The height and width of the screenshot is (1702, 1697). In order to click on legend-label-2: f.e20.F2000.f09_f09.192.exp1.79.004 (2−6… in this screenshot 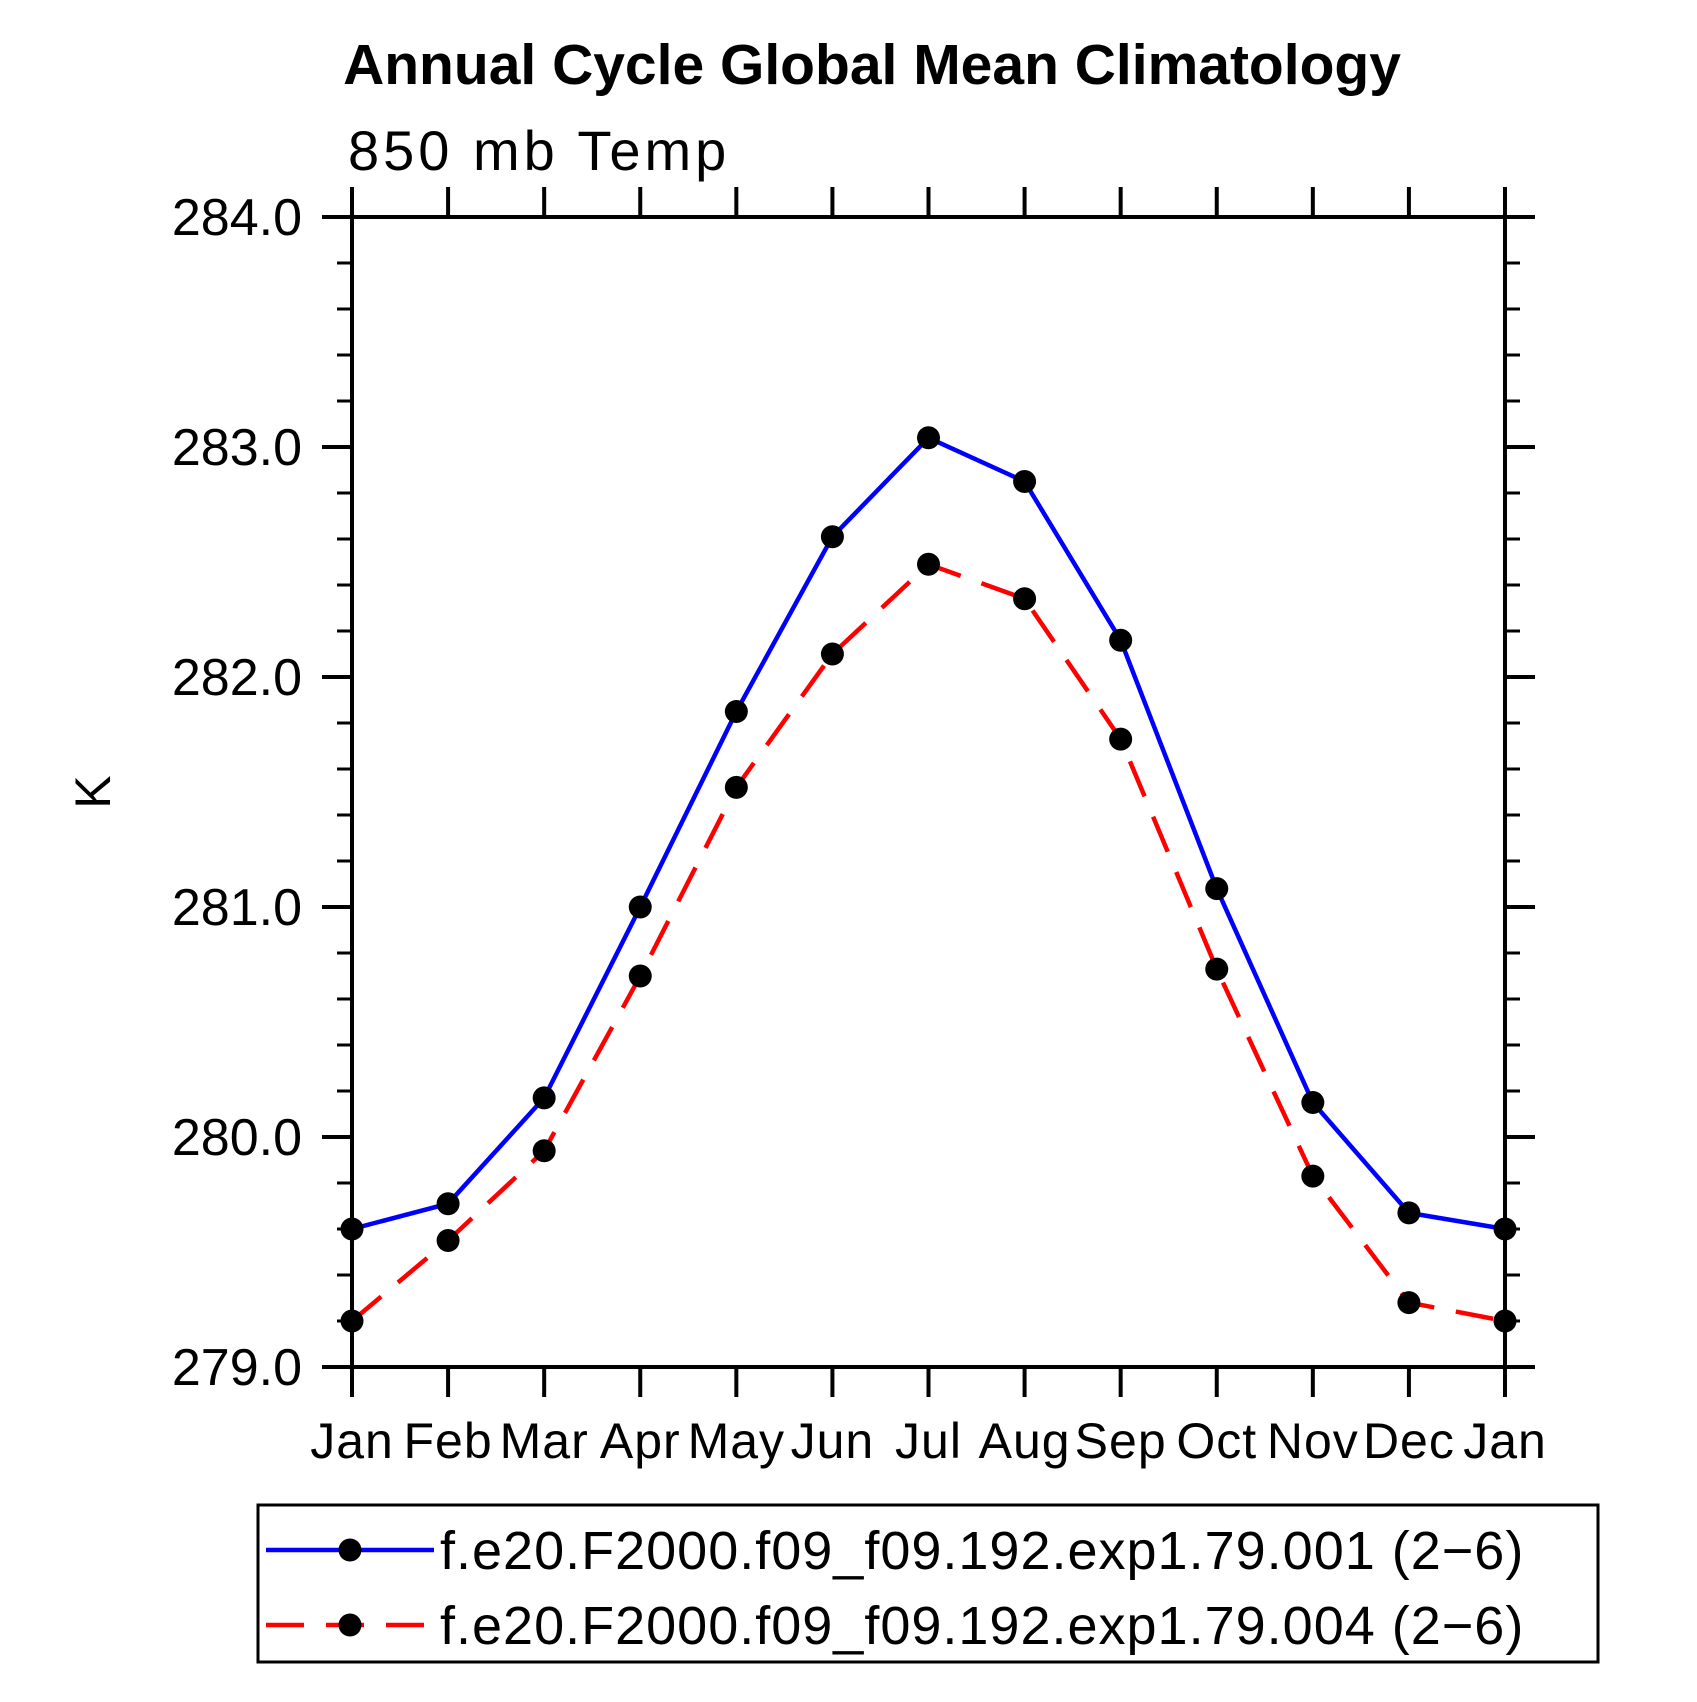, I will do `click(982, 1626)`.